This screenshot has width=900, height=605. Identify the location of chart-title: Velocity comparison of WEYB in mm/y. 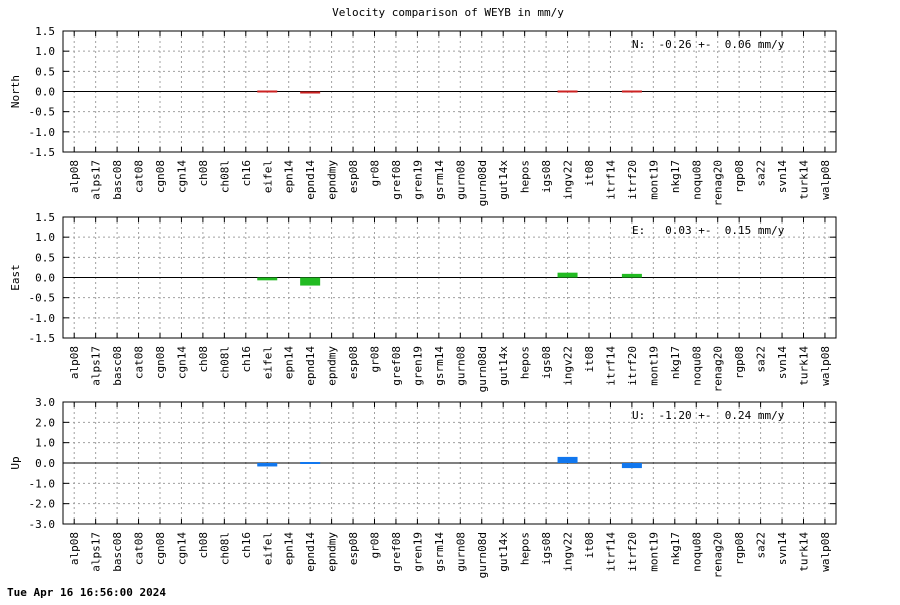
(448, 12).